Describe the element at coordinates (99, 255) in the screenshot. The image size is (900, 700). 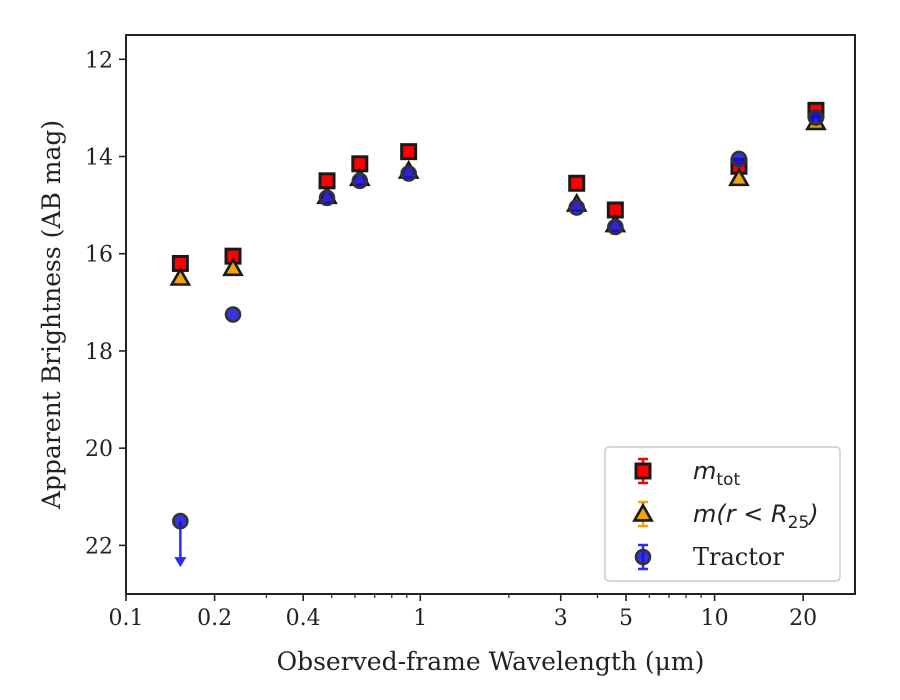
I see `y-tick-label: 16` at that location.